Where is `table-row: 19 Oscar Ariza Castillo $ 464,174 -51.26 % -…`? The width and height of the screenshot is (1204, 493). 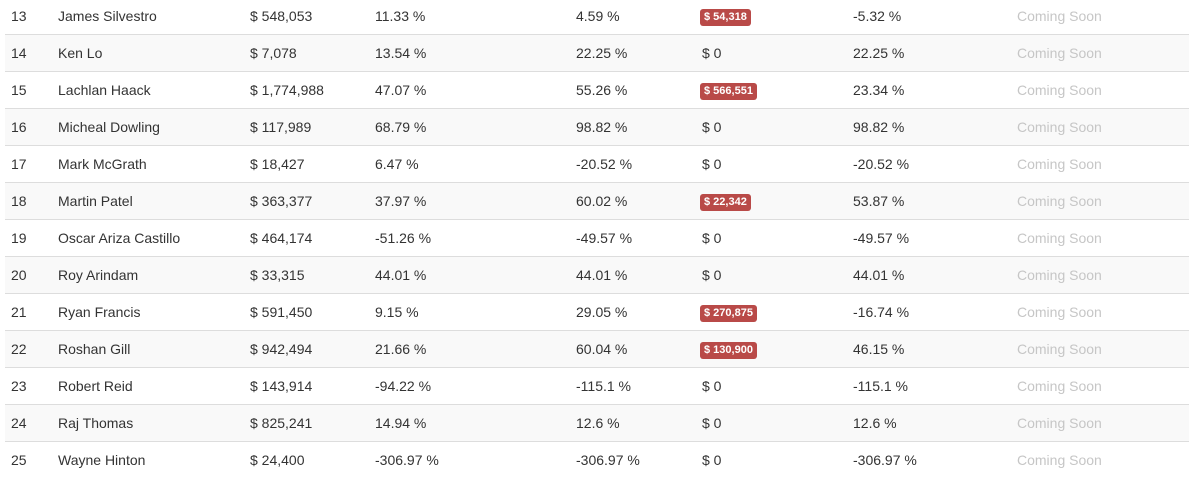 table-row: 19 Oscar Ariza Castillo $ 464,174 -51.26 % -… is located at coordinates (597, 238).